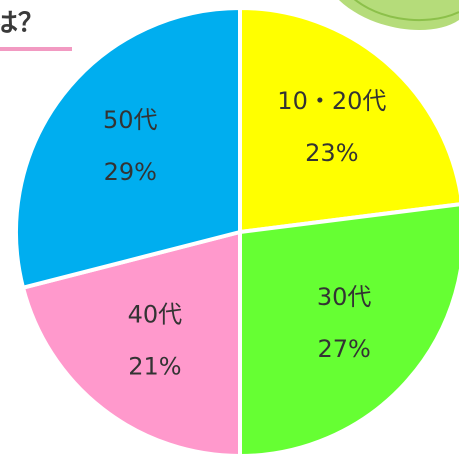 The width and height of the screenshot is (459, 457). What do you see at coordinates (344, 297) in the screenshot?
I see `slice-label: 30代` at bounding box center [344, 297].